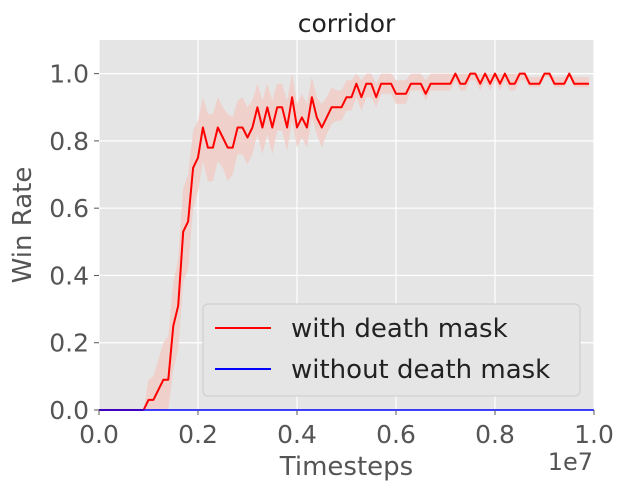 The width and height of the screenshot is (625, 491). I want to click on x-tick-label: 0.4, so click(297, 434).